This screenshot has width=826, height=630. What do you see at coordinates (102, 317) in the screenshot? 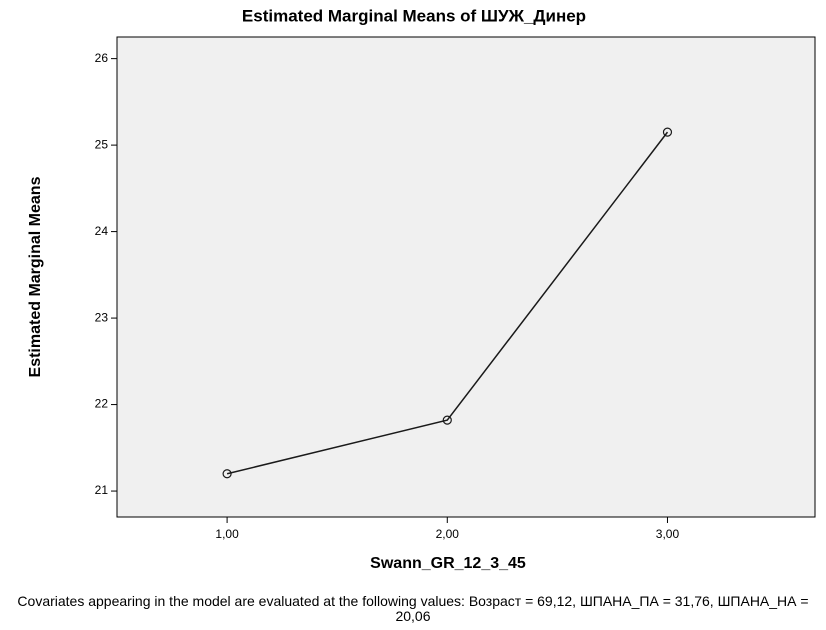
I see `y-tick-label: 23` at bounding box center [102, 317].